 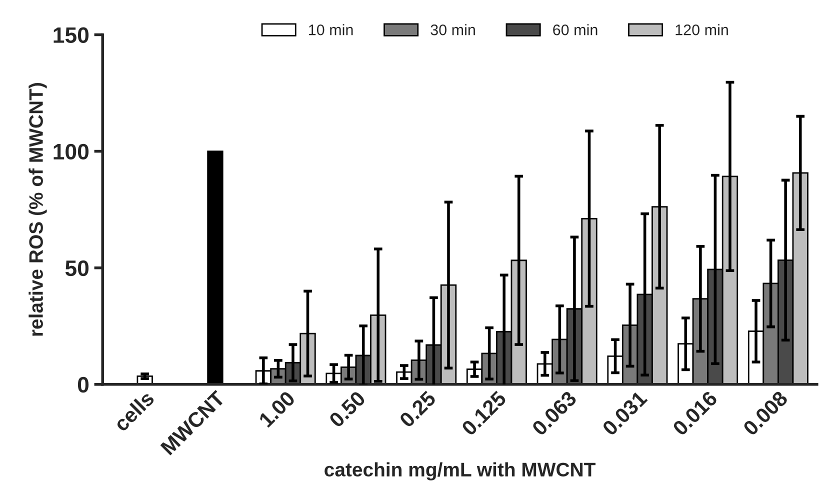 What do you see at coordinates (331, 30) in the screenshot?
I see `legend-label: 10 min` at bounding box center [331, 30].